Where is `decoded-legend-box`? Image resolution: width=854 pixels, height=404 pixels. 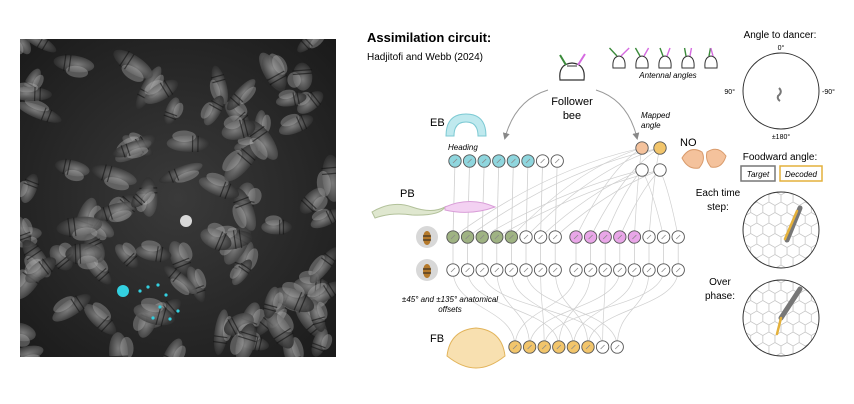
decoded-legend-box is located at coordinates (801, 173).